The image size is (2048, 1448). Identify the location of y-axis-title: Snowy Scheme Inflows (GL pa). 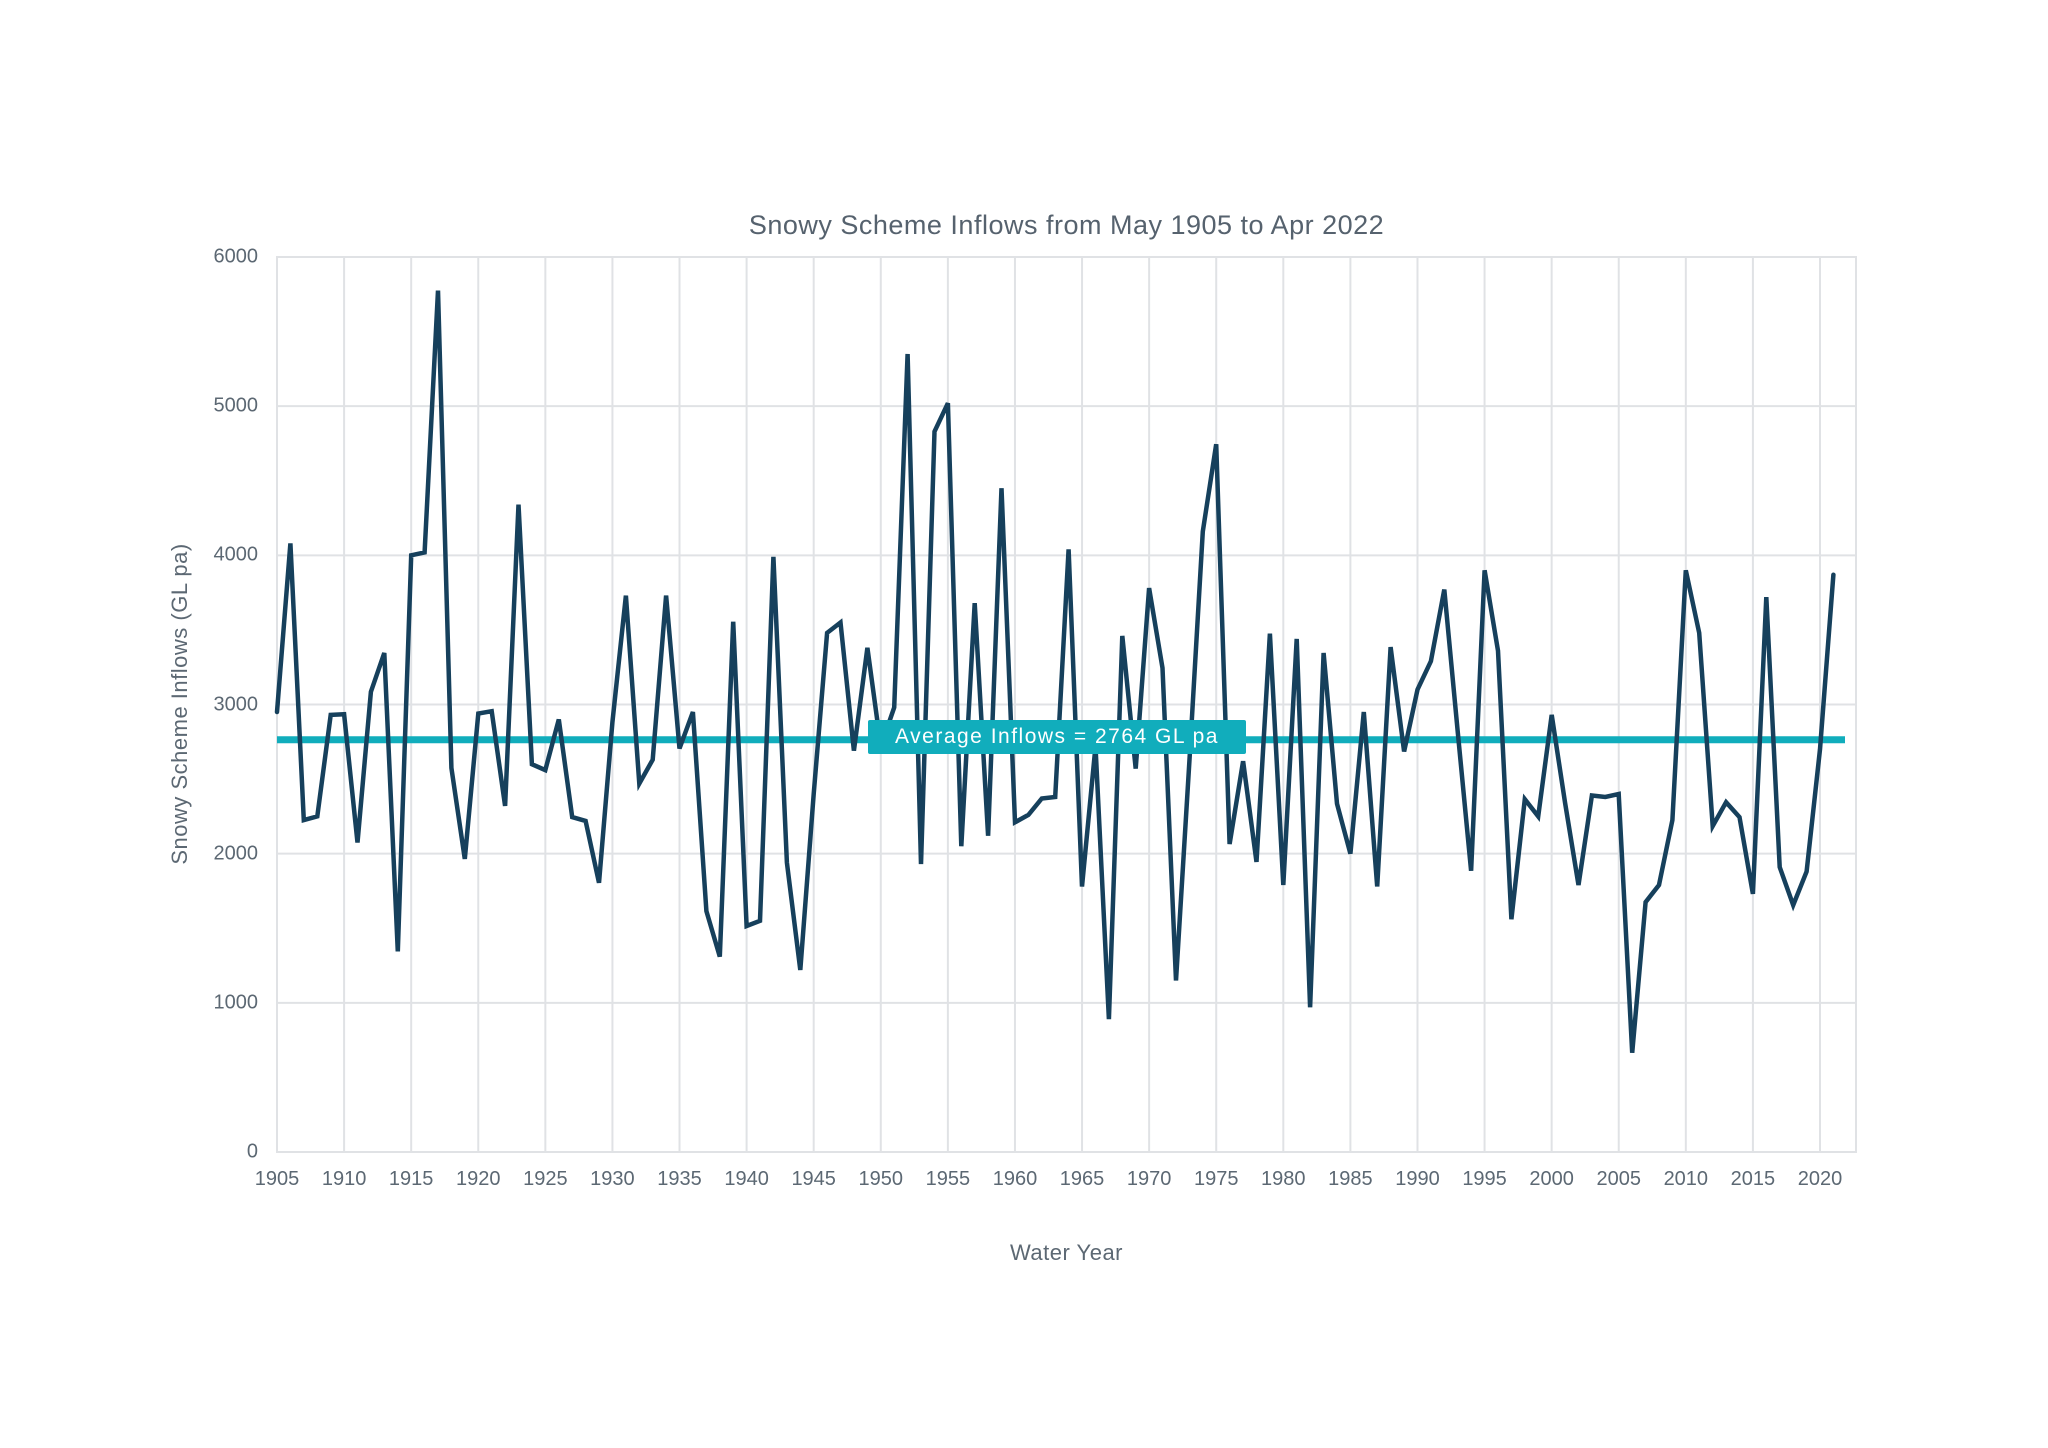
(179, 704).